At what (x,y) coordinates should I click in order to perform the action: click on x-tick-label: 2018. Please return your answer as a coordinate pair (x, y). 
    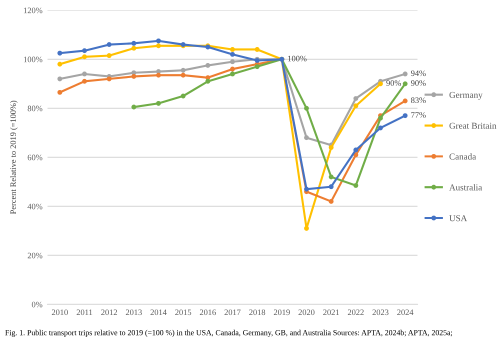
    Looking at the image, I should click on (257, 312).